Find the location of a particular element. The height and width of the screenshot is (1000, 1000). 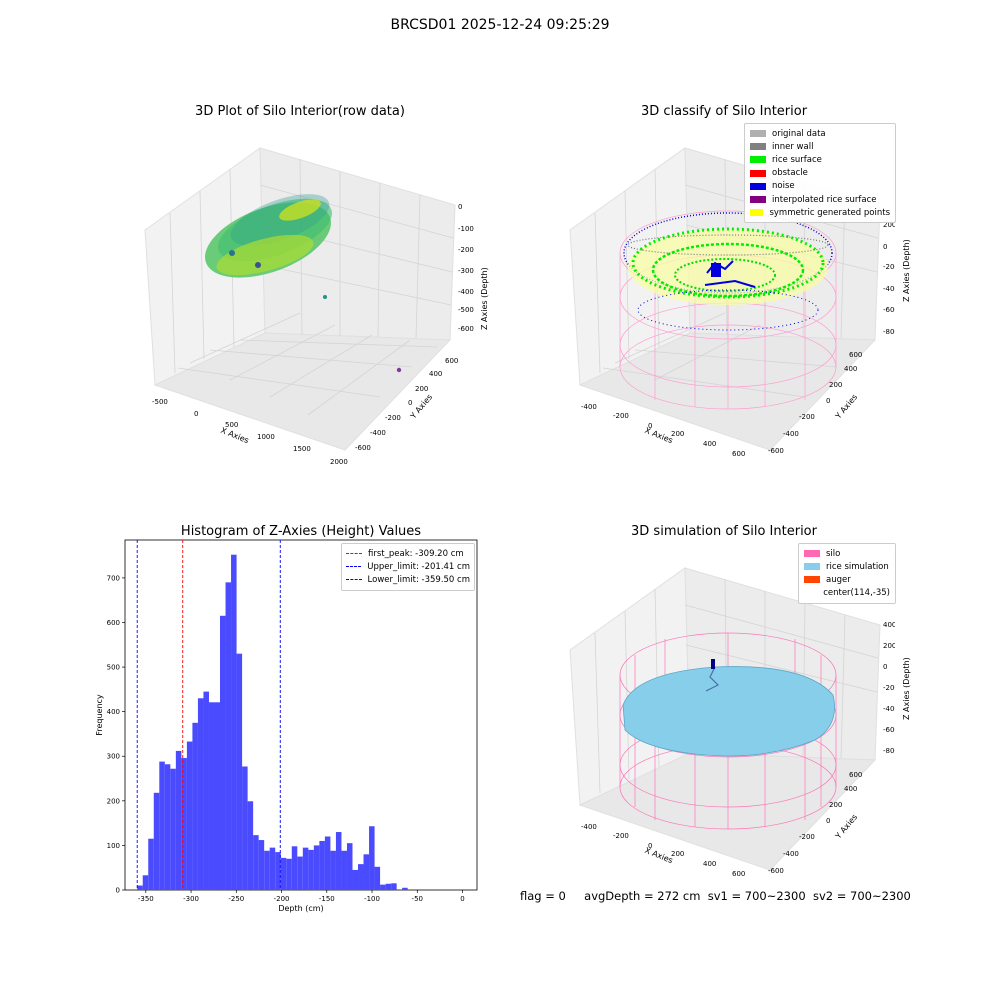

panel1-title: 3D Plot of Silo Interior(row data) is located at coordinates (300, 111).